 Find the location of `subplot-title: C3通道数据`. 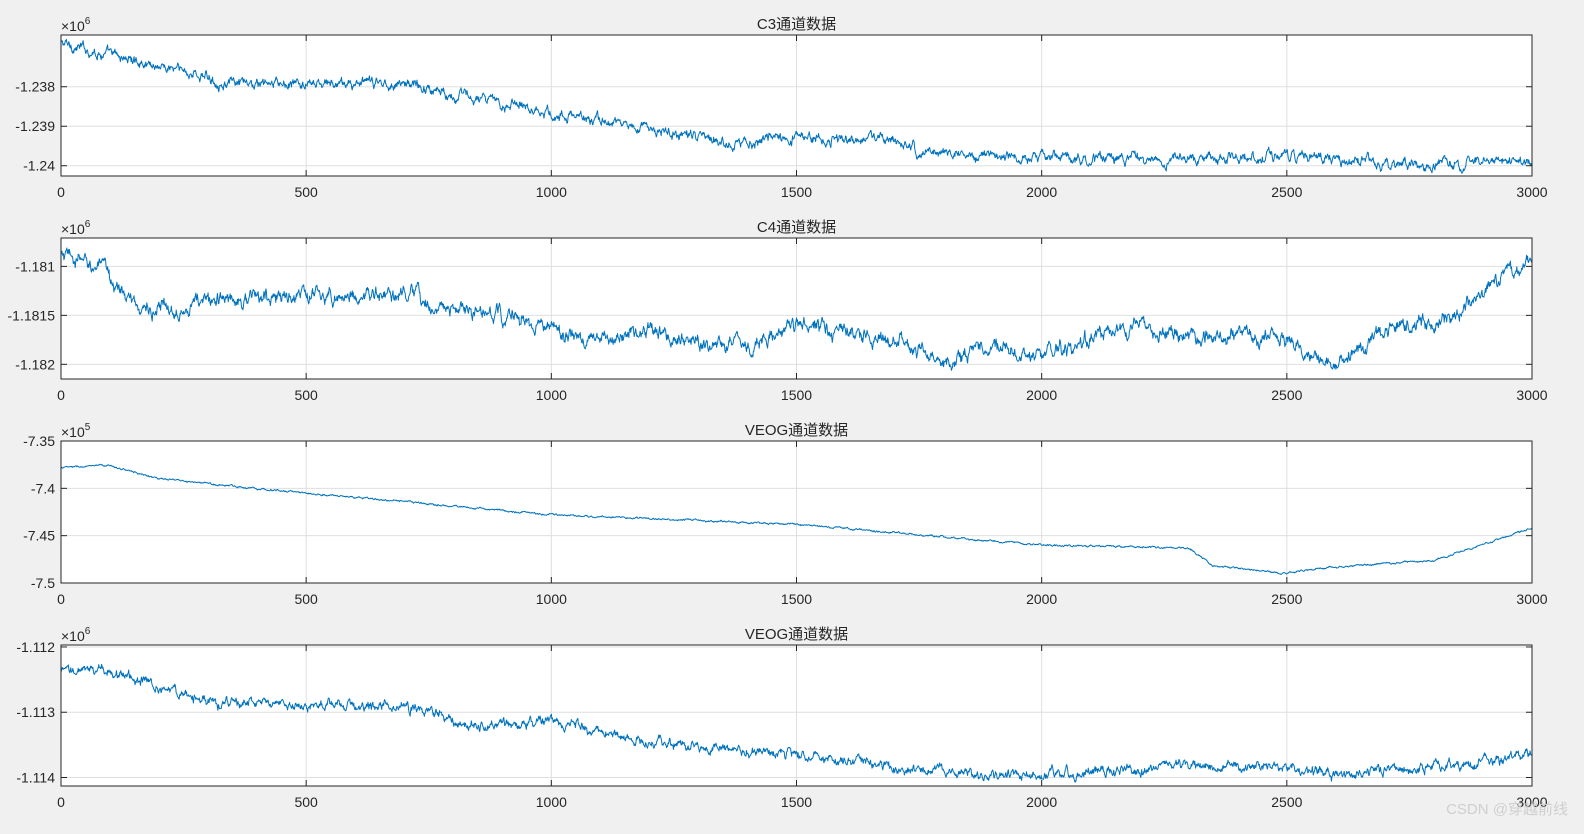

subplot-title: C3通道数据 is located at coordinates (796, 24).